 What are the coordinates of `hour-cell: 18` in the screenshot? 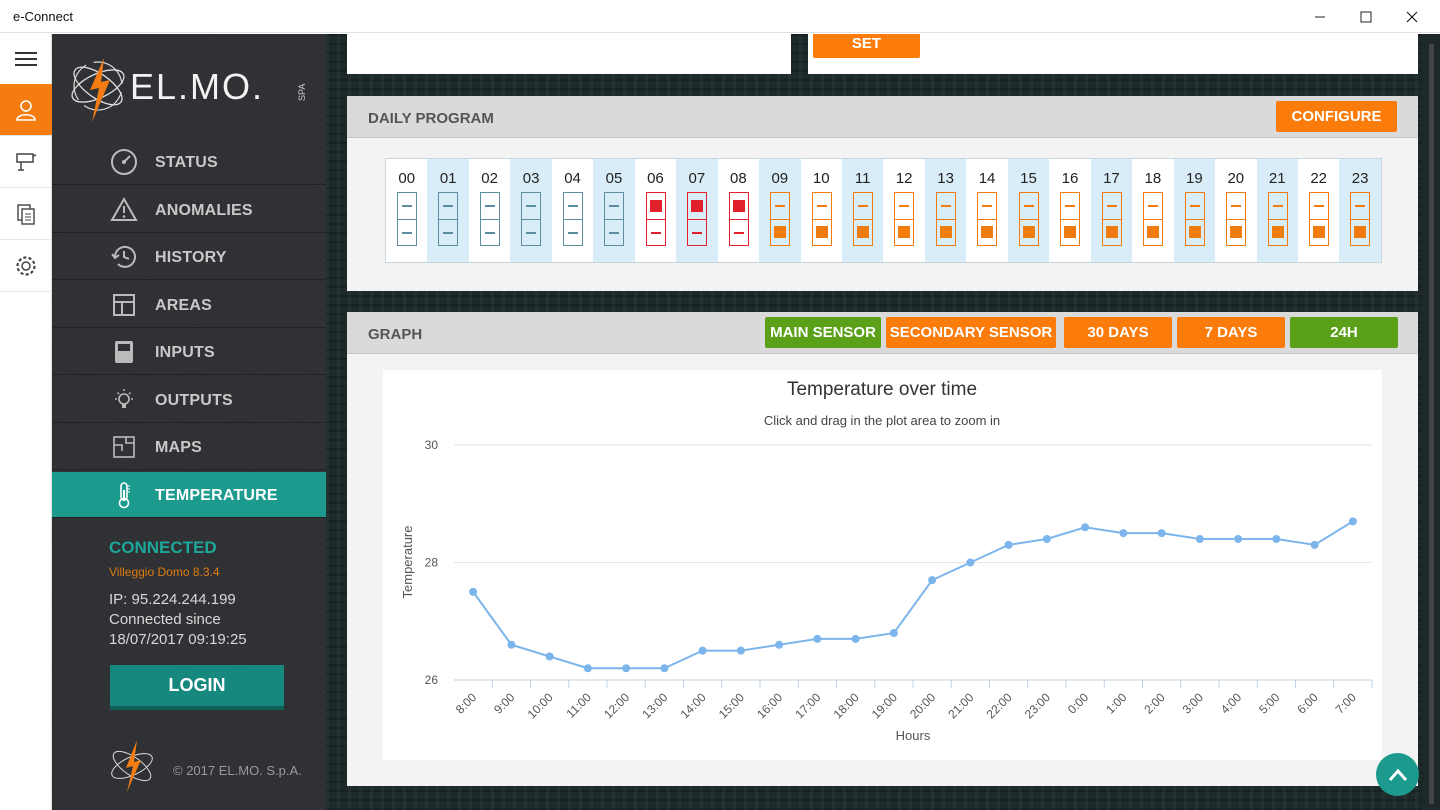 It's located at (1152, 210).